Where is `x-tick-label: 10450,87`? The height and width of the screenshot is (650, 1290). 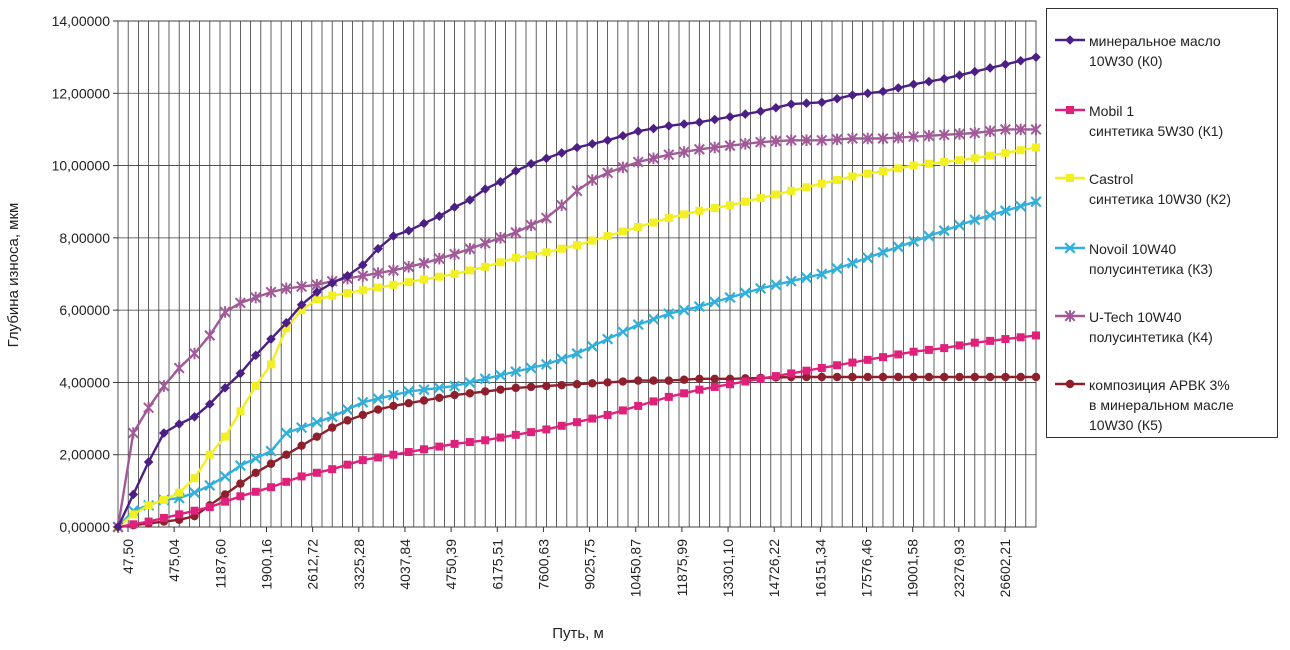 x-tick-label: 10450,87 is located at coordinates (636, 568).